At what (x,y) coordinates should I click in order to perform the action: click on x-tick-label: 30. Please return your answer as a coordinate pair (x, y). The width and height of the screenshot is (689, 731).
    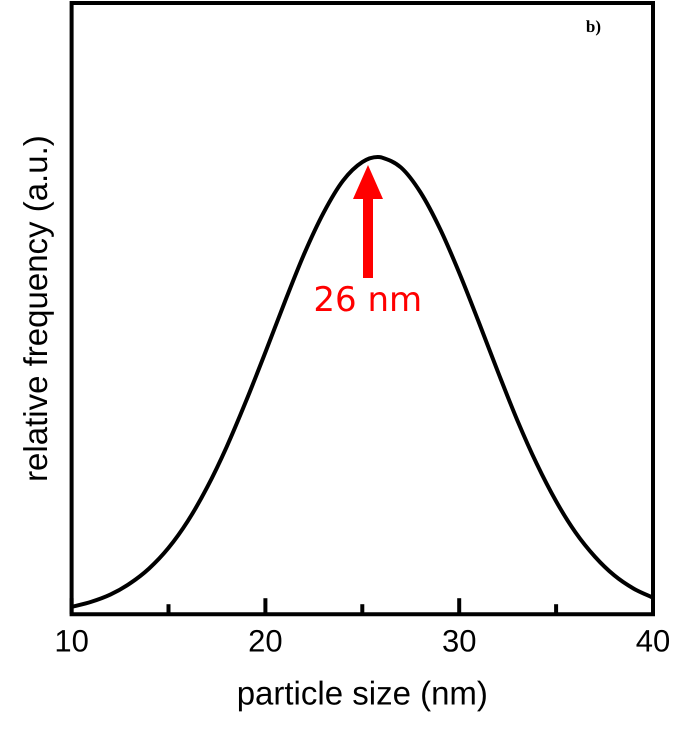
    Looking at the image, I should click on (459, 640).